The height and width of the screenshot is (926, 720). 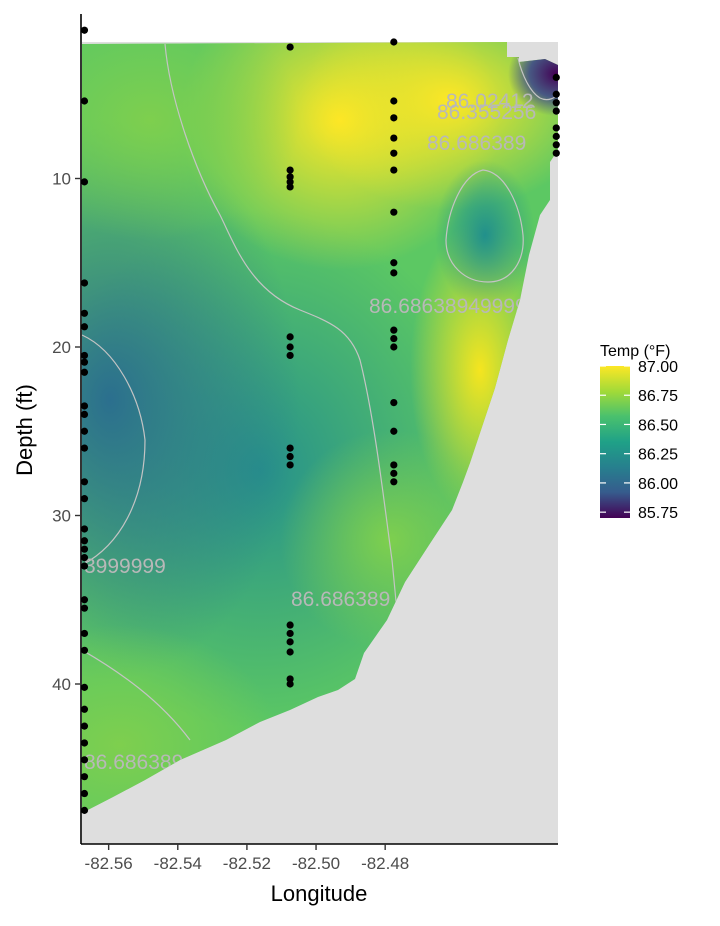 I want to click on x-tick-label: -82.48, so click(x=385, y=863).